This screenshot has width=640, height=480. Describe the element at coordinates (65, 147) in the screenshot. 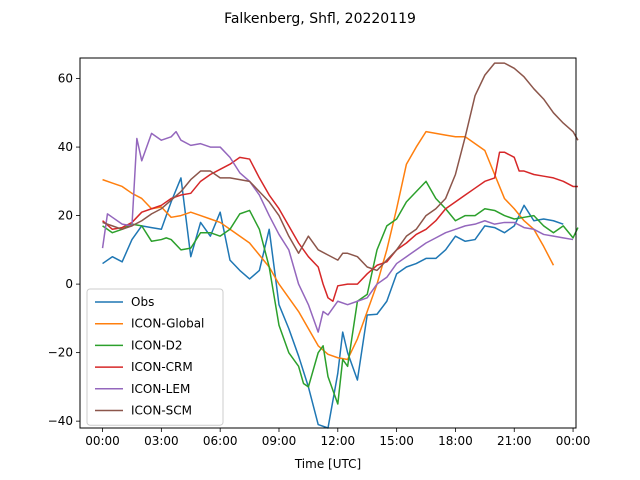

I see `y-tick-label: 40` at that location.